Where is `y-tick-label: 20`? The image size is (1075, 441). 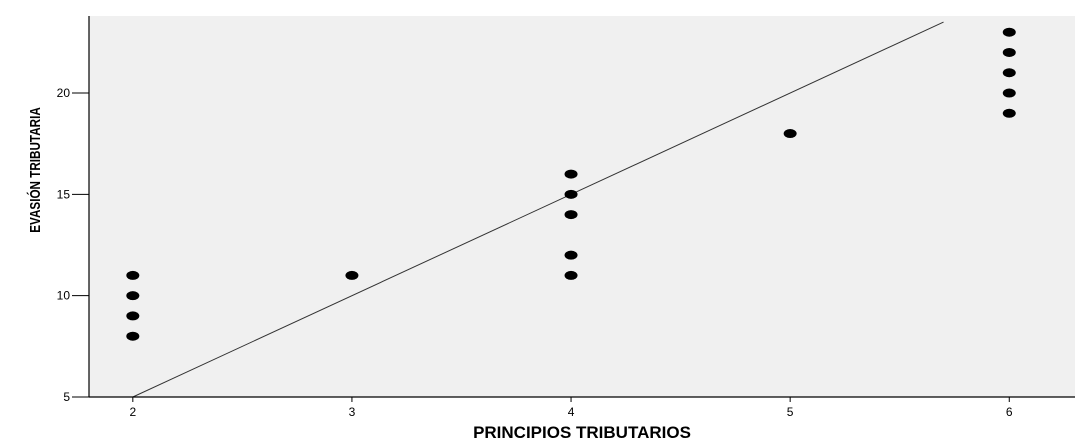
y-tick-label: 20 is located at coordinates (64, 93).